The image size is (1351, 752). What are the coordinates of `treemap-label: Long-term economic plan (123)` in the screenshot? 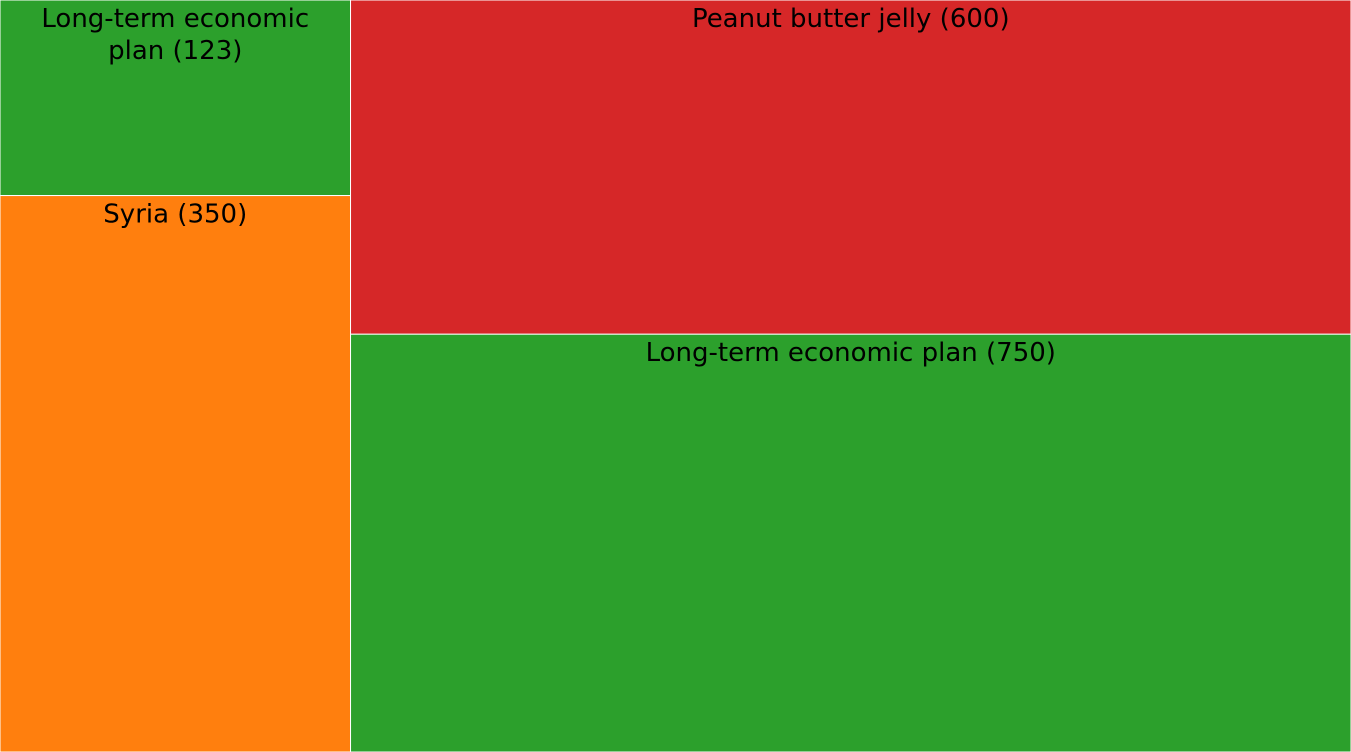 It's located at (175, 35).